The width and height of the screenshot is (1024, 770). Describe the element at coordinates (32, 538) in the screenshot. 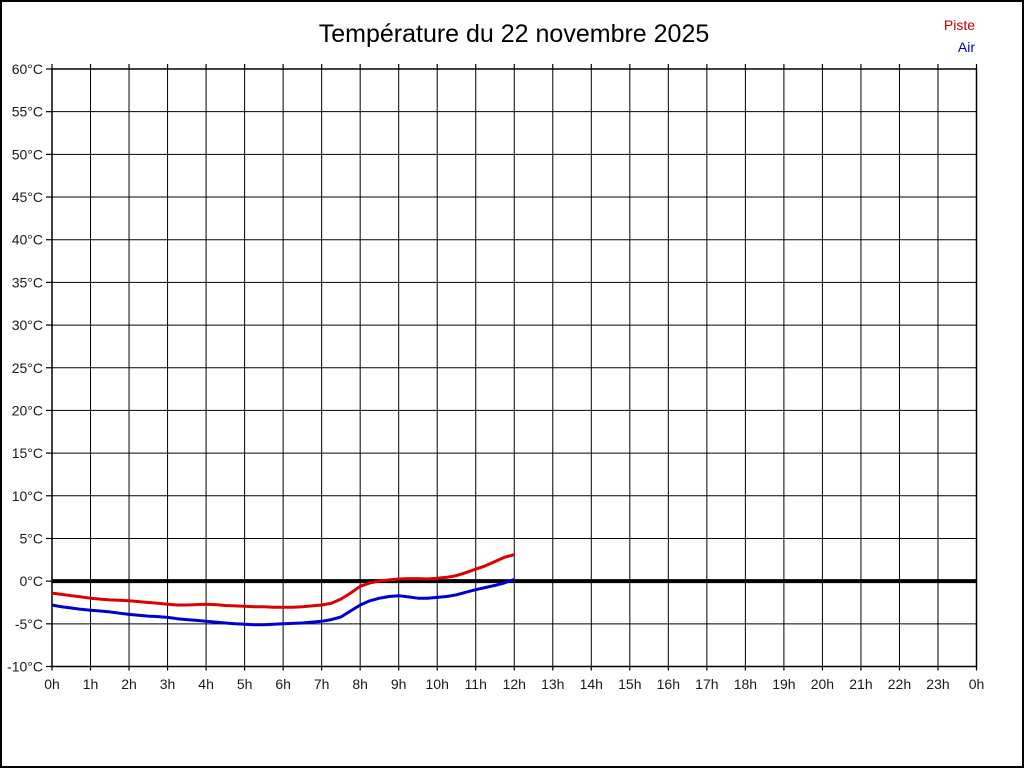

I see `y-tick-label: 5°C` at that location.